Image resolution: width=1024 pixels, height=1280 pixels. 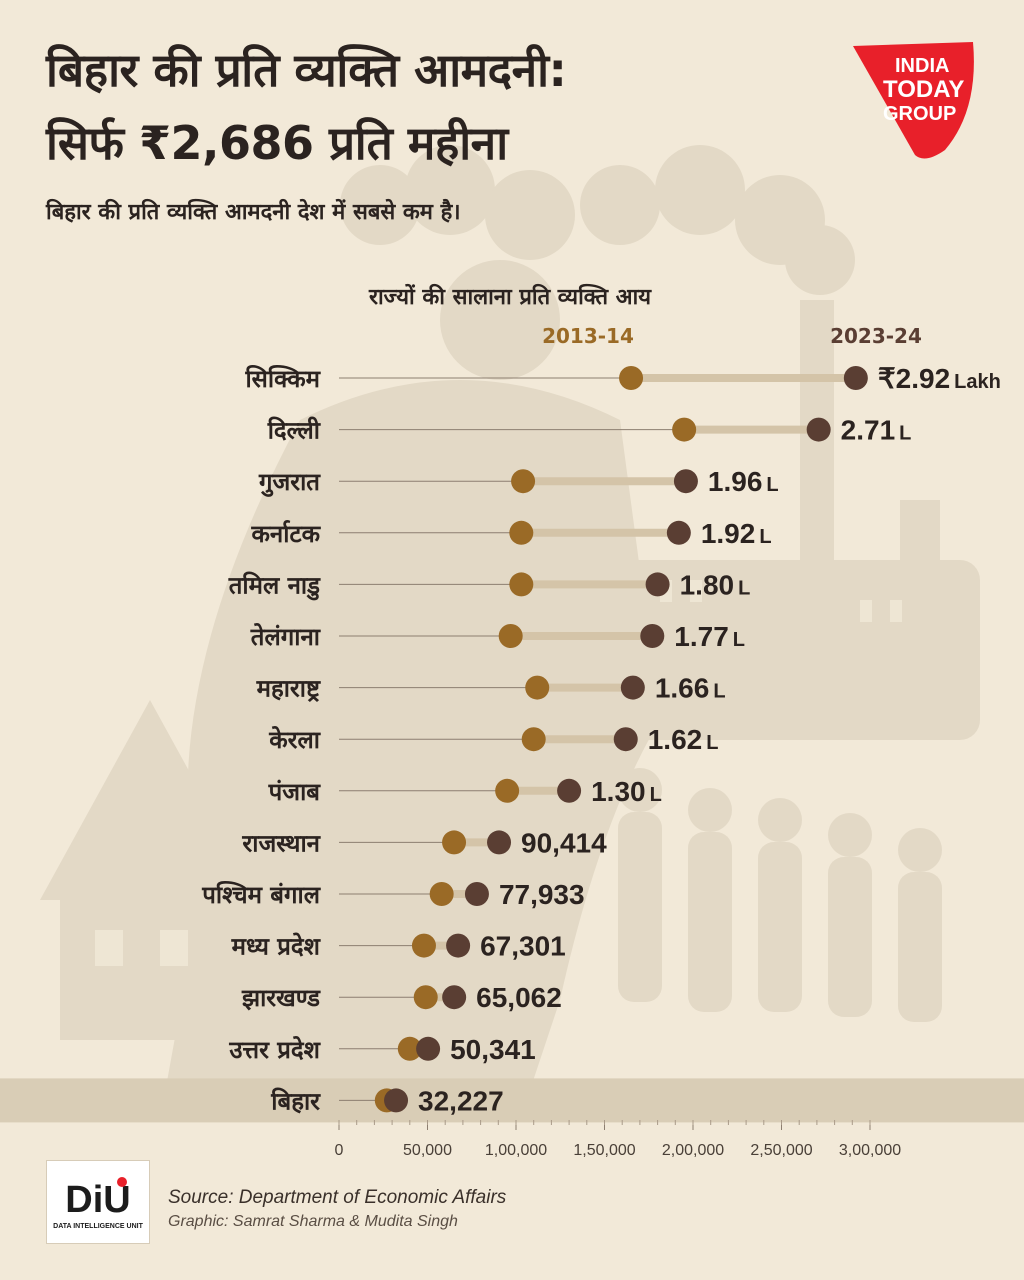 I want to click on state-label: कर्नाटक, so click(x=286, y=534).